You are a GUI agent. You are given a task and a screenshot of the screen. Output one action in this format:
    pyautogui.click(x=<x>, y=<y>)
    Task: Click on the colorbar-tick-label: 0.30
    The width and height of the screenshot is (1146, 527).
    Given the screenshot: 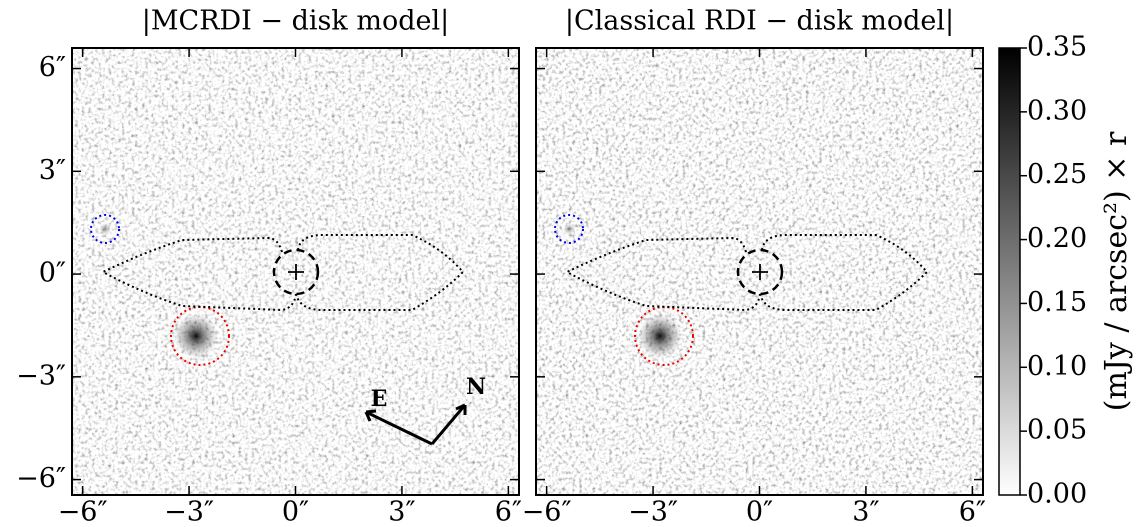 What is the action you would take?
    pyautogui.click(x=1057, y=110)
    